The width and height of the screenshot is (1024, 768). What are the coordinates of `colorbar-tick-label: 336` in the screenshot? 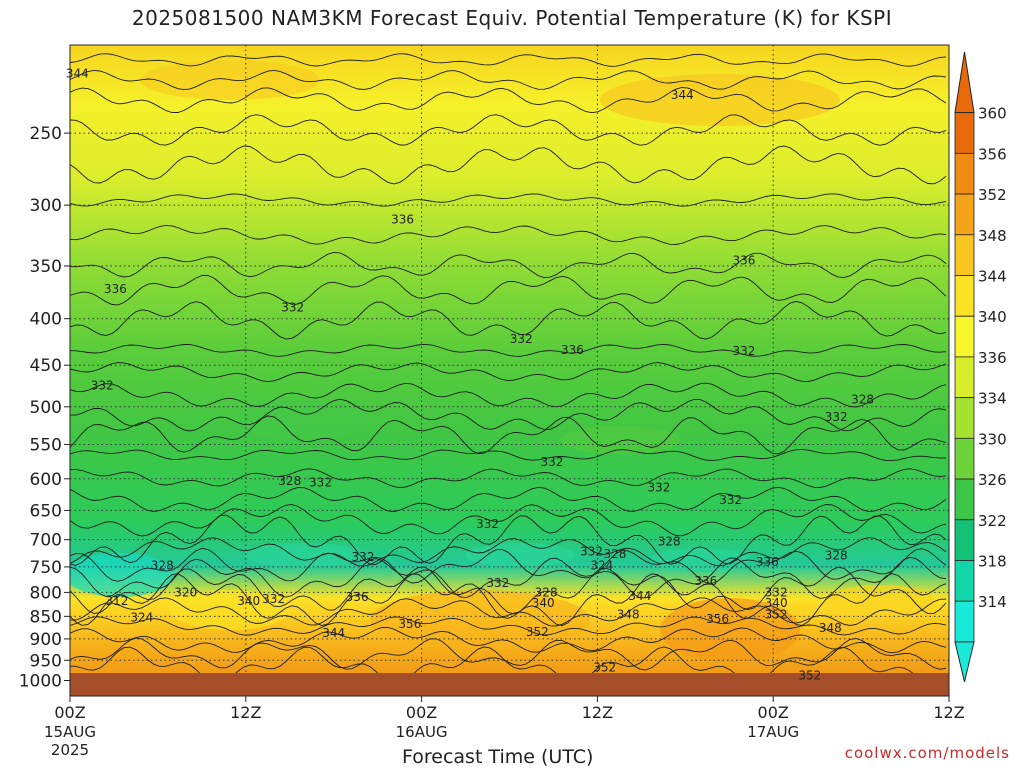 It's located at (992, 358).